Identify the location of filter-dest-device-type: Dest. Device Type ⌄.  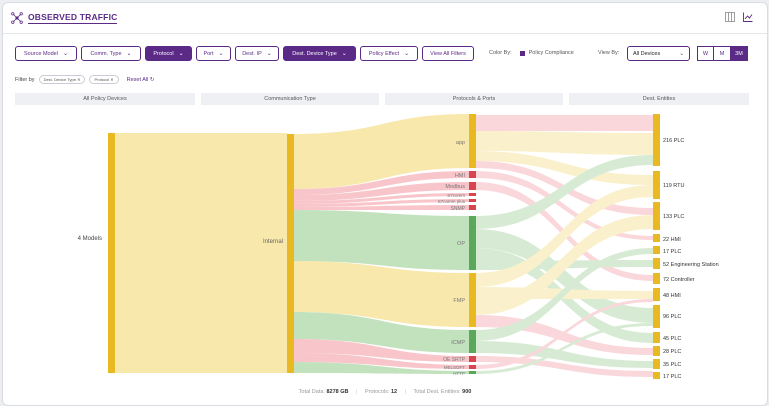
(319, 53).